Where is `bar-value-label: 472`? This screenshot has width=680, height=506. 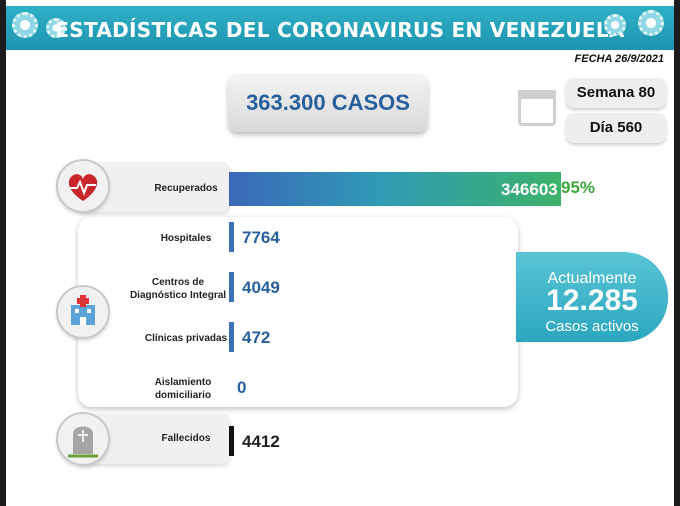
bar-value-label: 472 is located at coordinates (256, 337).